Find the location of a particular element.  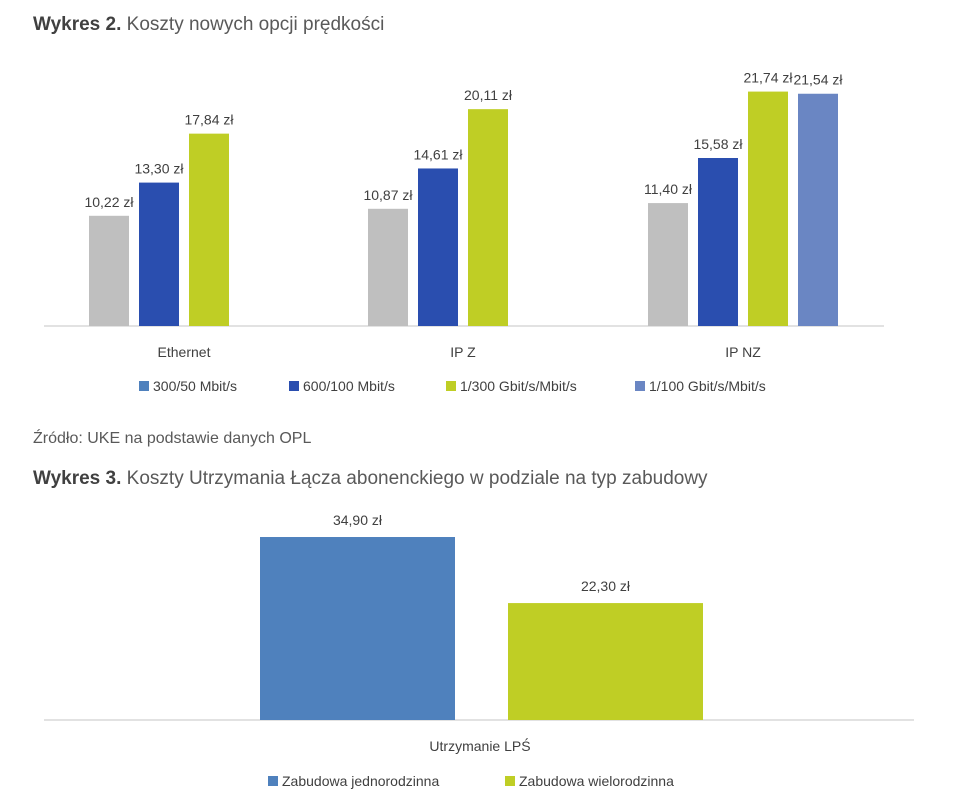

chart-2-legend-label: Zabudowa wielorodzinna is located at coordinates (596, 781).